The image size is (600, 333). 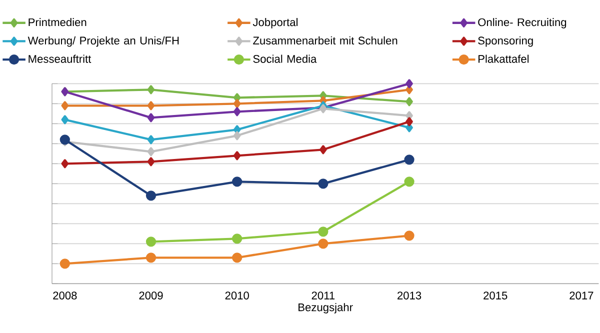 I want to click on legend-label: Printmedien, so click(x=57, y=22).